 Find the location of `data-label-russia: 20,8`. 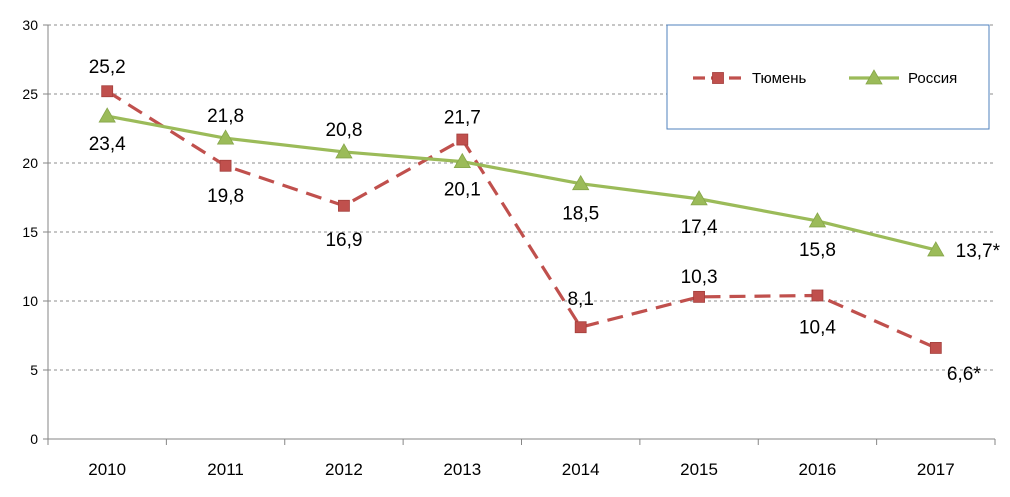

data-label-russia: 20,8 is located at coordinates (343, 130).